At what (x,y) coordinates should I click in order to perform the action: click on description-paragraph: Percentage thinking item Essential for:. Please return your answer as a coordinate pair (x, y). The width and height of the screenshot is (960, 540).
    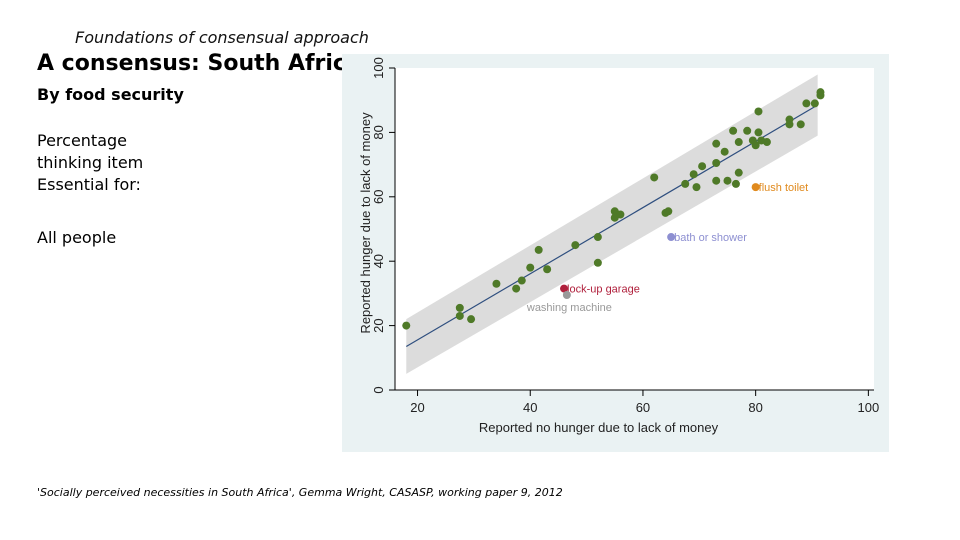
    Looking at the image, I should click on (117, 163).